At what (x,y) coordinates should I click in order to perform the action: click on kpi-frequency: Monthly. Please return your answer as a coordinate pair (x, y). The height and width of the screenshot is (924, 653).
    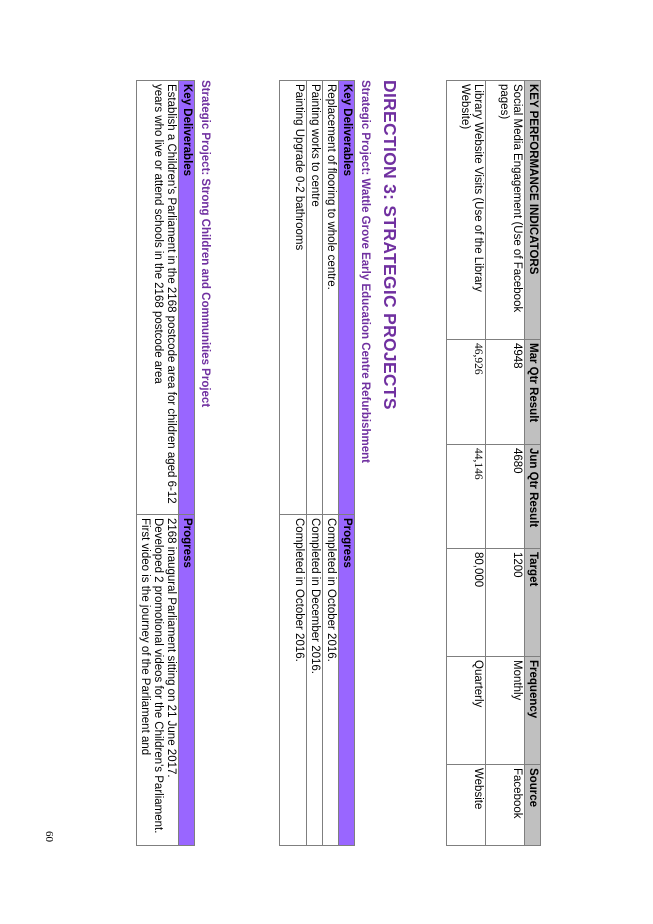
    Looking at the image, I should click on (505, 710).